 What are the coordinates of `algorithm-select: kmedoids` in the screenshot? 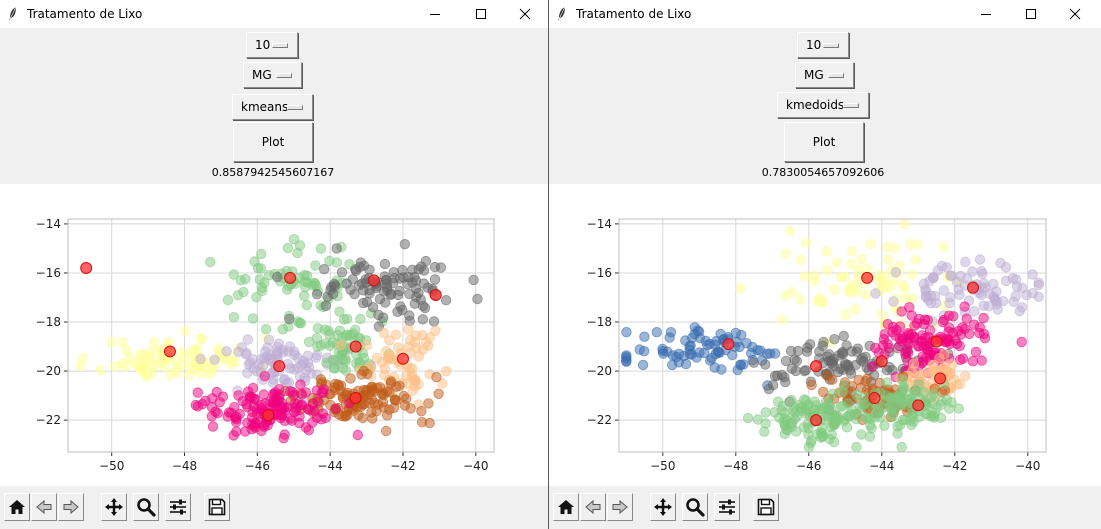 It's located at (823, 105).